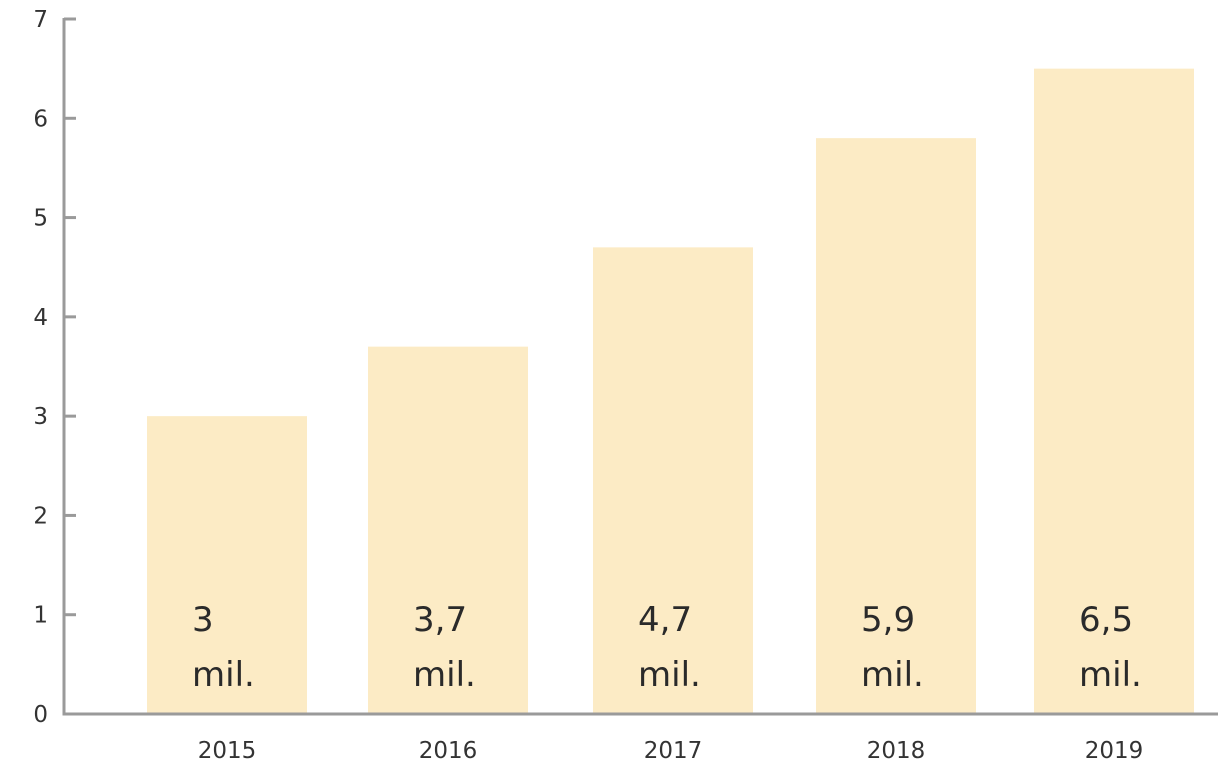 The height and width of the screenshot is (766, 1230). I want to click on y-tick-label-5: 5, so click(40, 219).